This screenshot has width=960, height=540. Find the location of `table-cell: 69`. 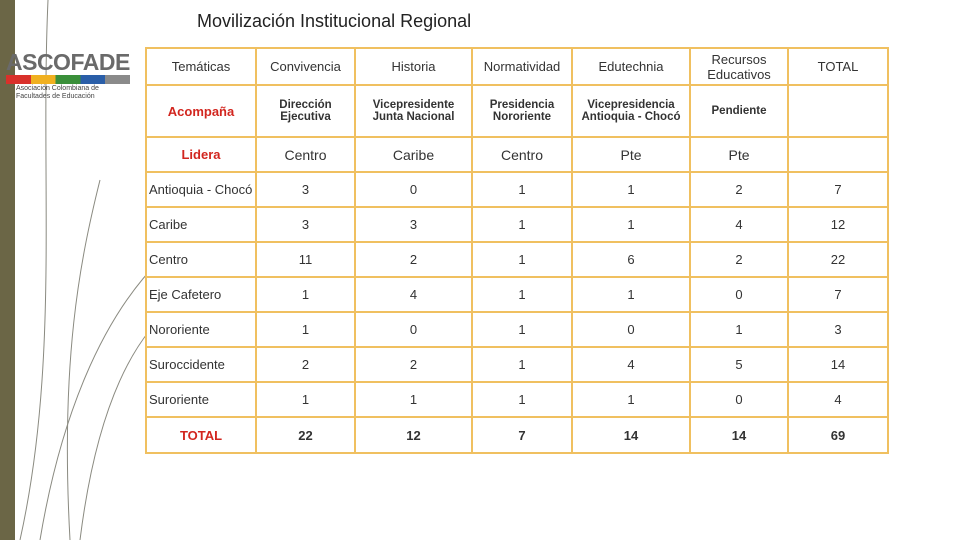

table-cell: 69 is located at coordinates (838, 435).